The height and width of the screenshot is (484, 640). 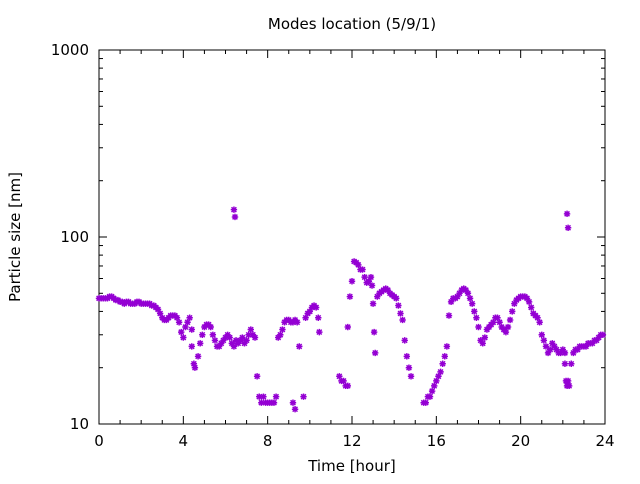 What do you see at coordinates (436, 441) in the screenshot?
I see `x-tick-label: 16` at bounding box center [436, 441].